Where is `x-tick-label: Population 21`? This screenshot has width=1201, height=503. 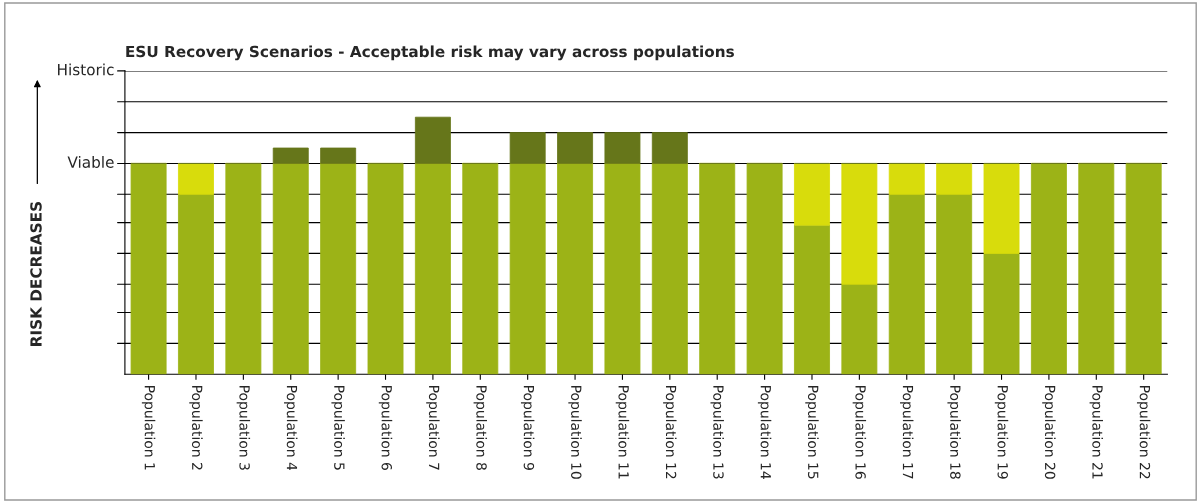 x-tick-label: Population 21 is located at coordinates (1096, 432).